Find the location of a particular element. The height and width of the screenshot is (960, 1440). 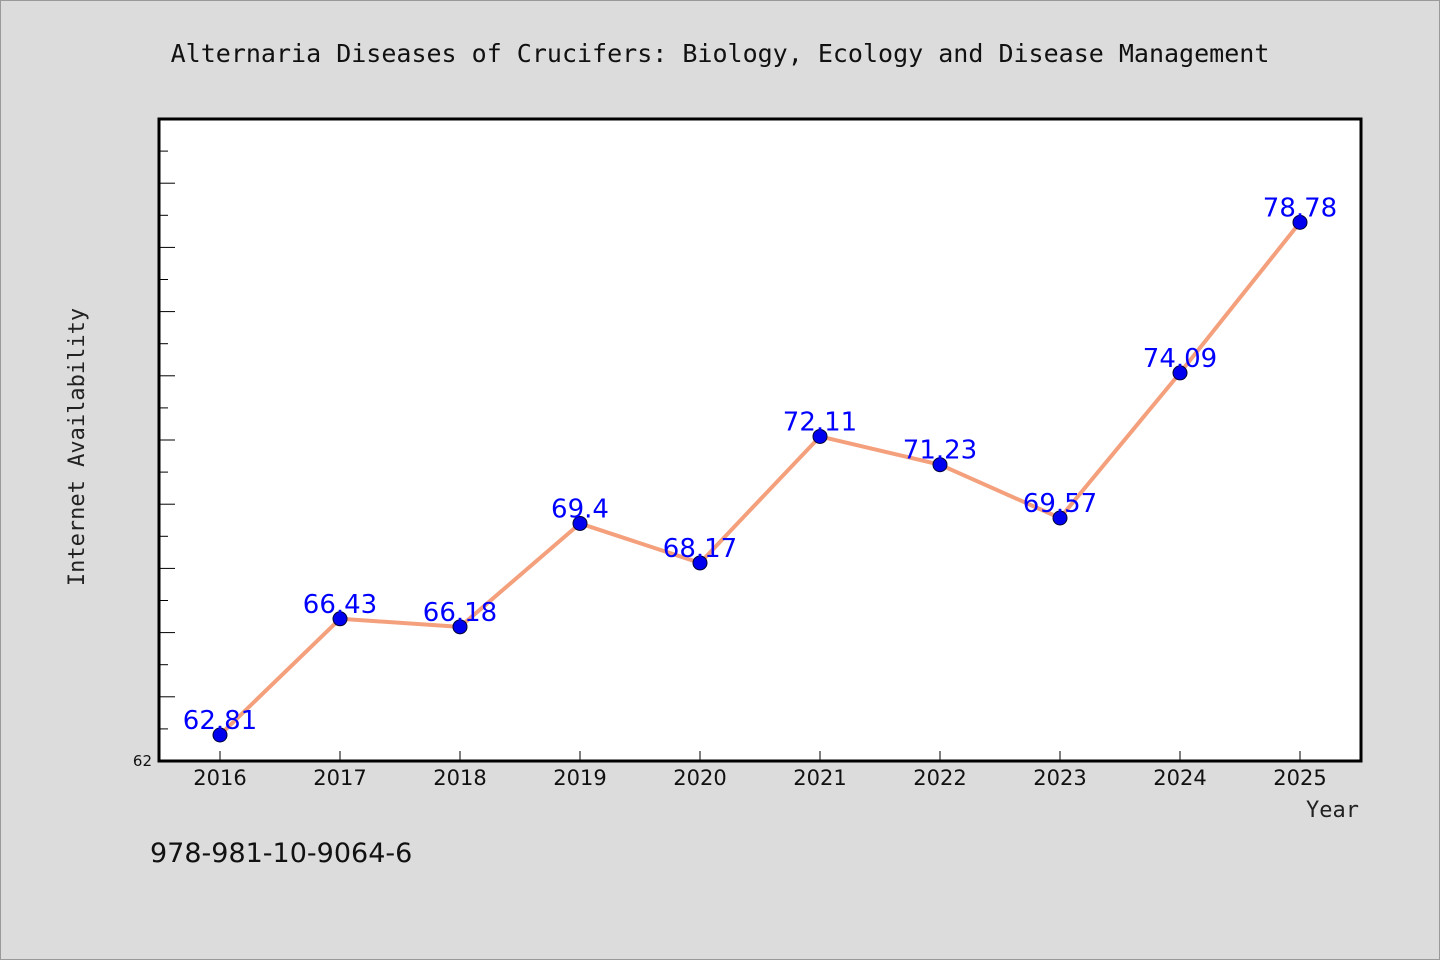

x-axis-ticks: 2016 2017 2018 2019 2020 2021 2022 2023 2024 2025 is located at coordinates (760, 770).